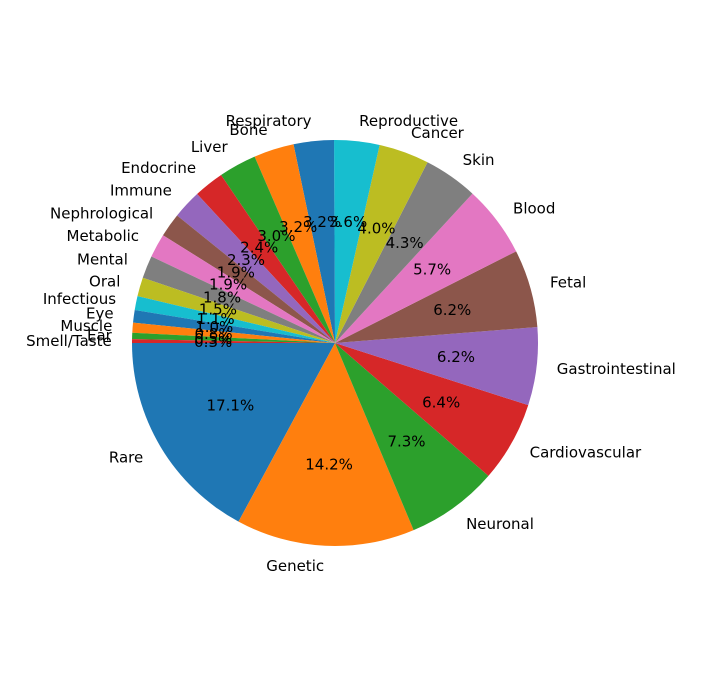 The height and width of the screenshot is (690, 708). I want to click on pie-slice-endocrine, so click(266, 258).